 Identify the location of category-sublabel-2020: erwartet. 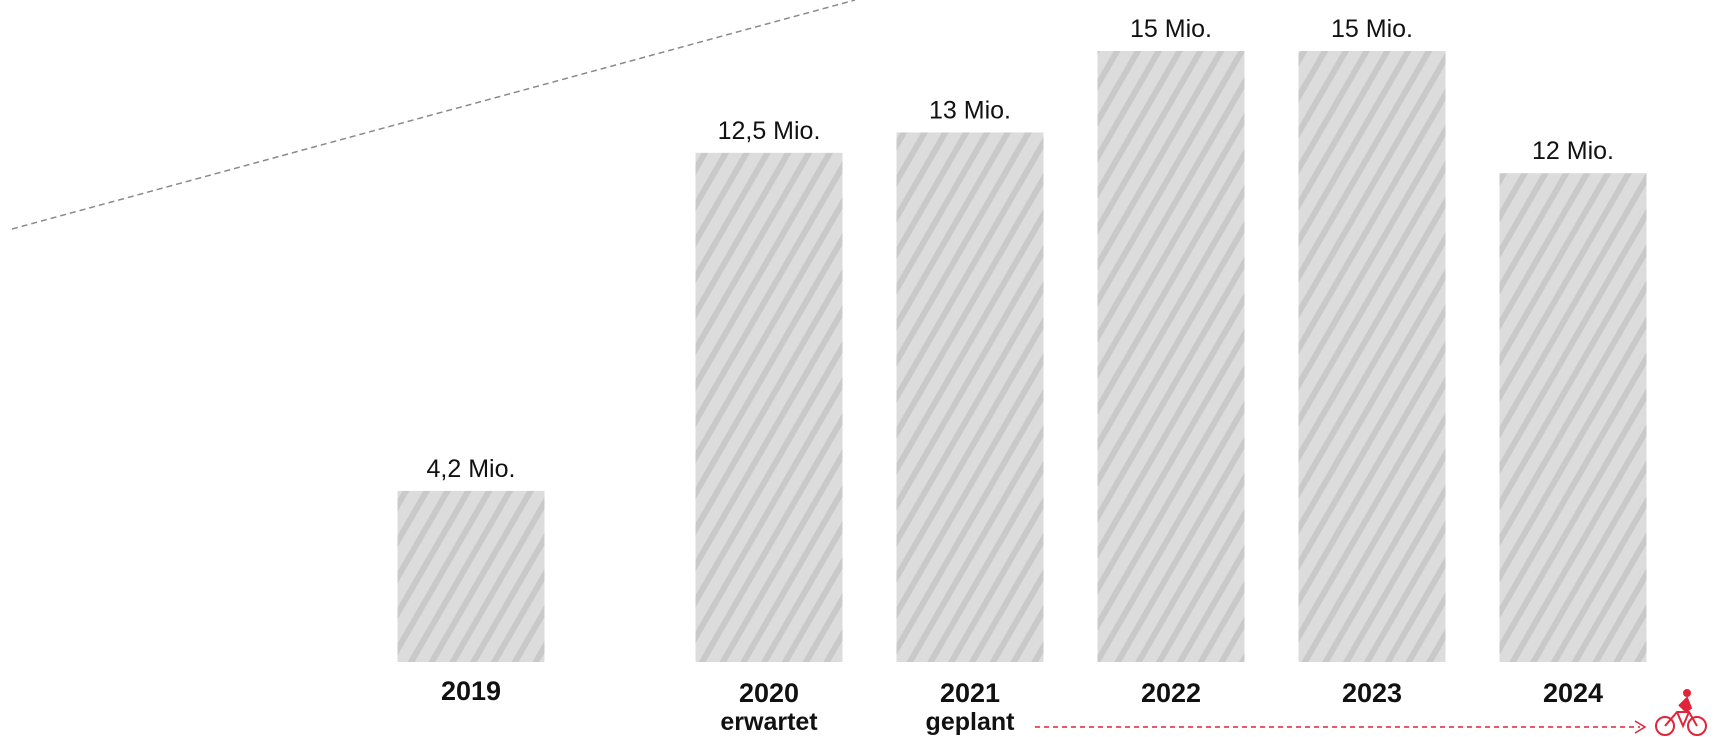
(769, 722).